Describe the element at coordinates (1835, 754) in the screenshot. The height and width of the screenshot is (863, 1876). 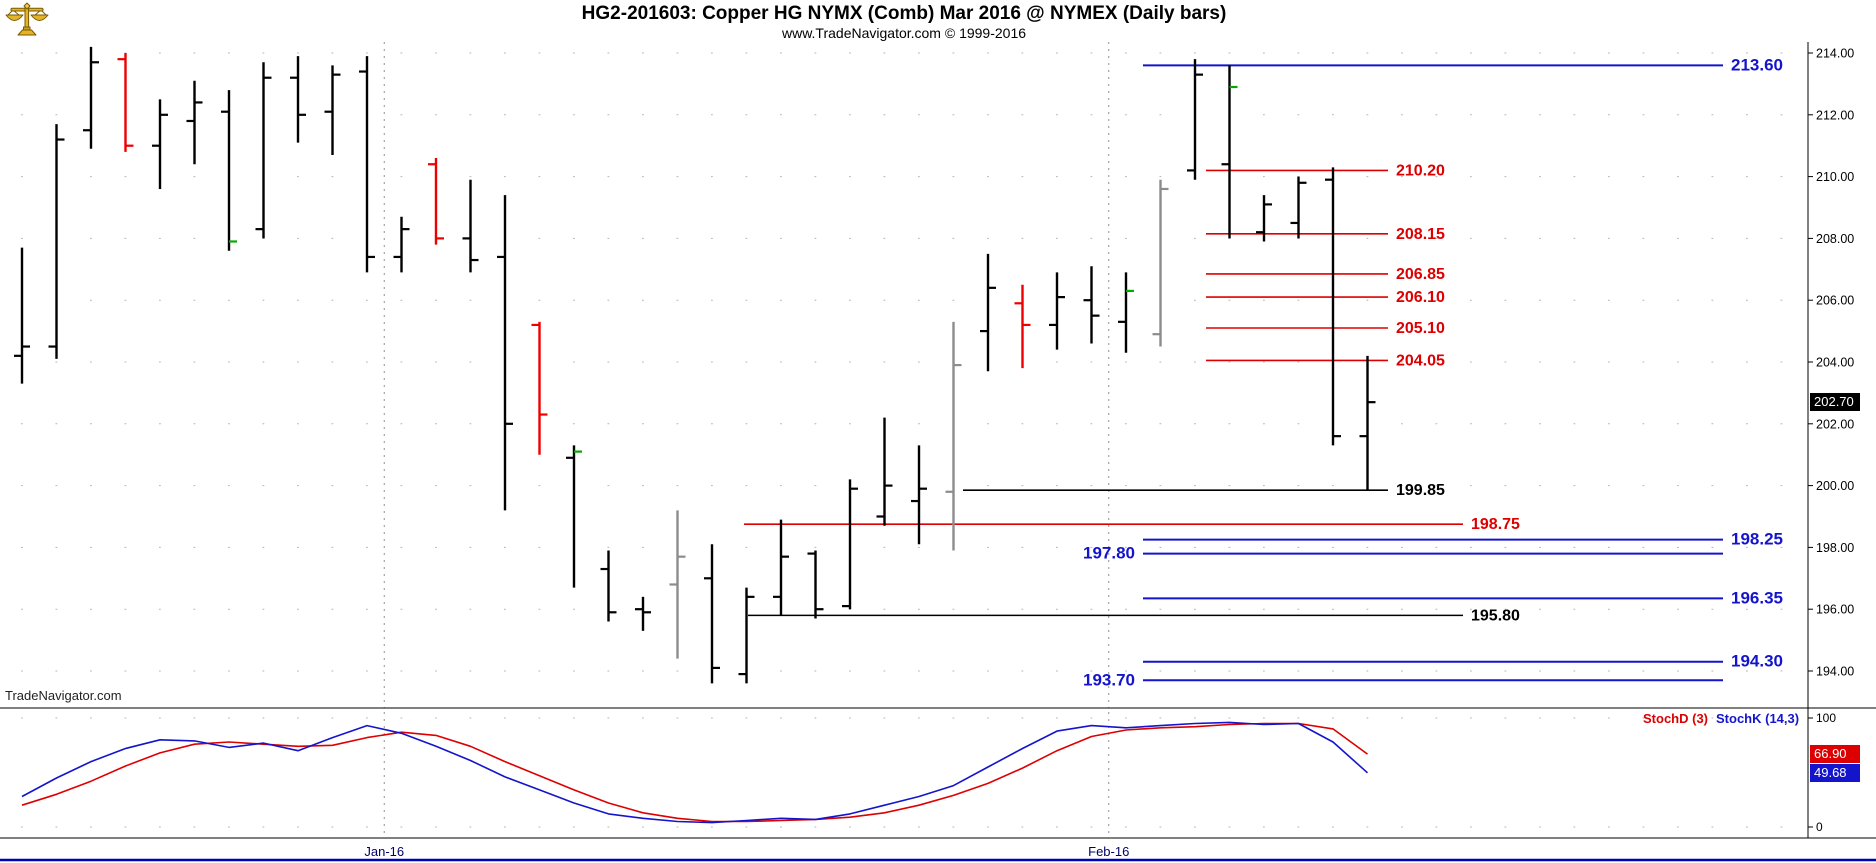
I see `stochd-value-badge: 66.90` at that location.